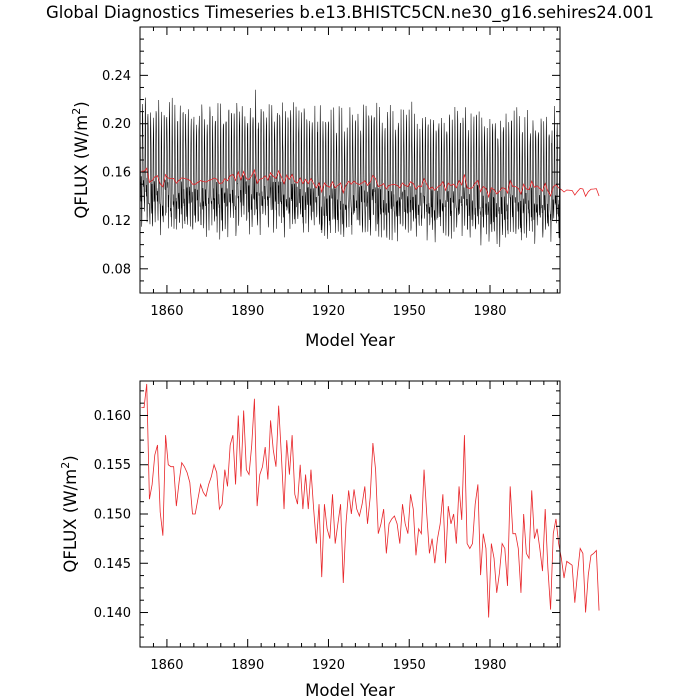 Image resolution: width=700 pixels, height=700 pixels. What do you see at coordinates (65, 465) in the screenshot?
I see `y-axis-label-annual-superscript: 2` at bounding box center [65, 465].